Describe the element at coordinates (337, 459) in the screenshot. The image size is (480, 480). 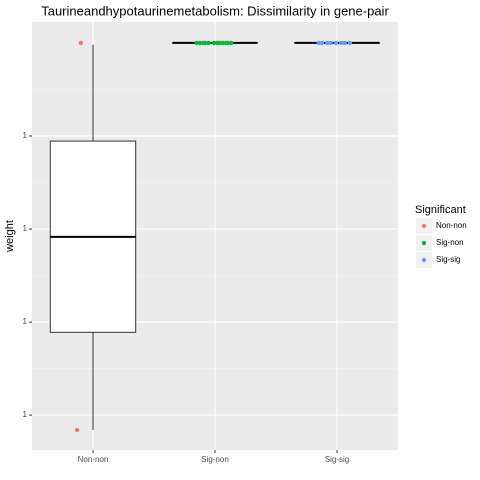
I see `x-tick-label: Sig-sig` at that location.